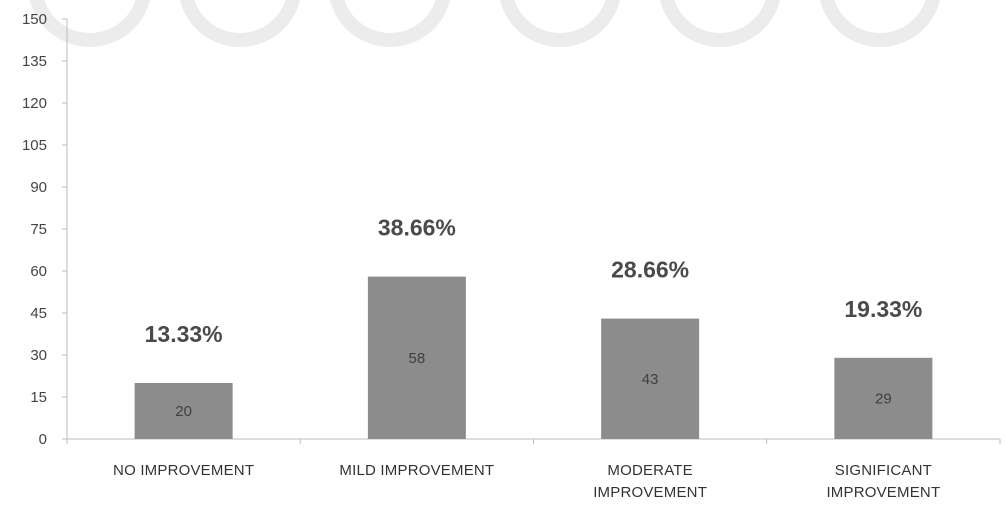 The height and width of the screenshot is (509, 1006). What do you see at coordinates (34, 103) in the screenshot?
I see `y-tick-label: 120` at bounding box center [34, 103].